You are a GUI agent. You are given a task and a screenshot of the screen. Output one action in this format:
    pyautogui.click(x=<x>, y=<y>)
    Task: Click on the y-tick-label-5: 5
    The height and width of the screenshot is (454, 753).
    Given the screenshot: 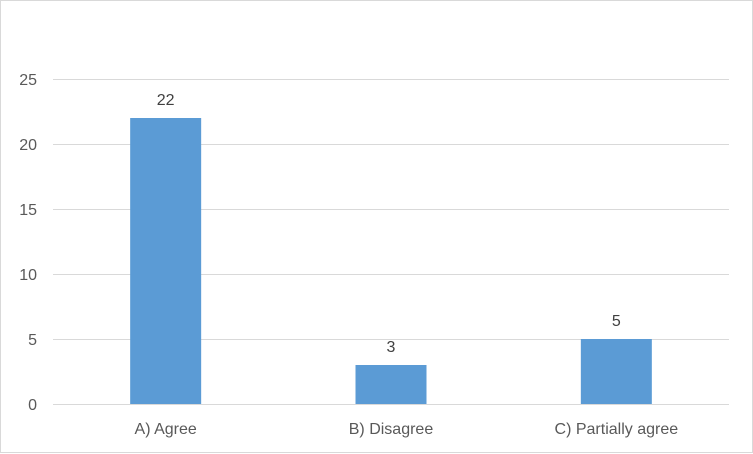 What is the action you would take?
    pyautogui.click(x=32, y=340)
    